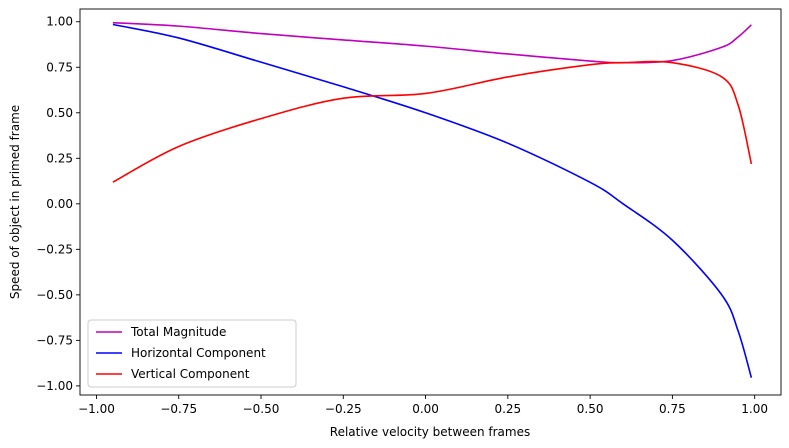  What do you see at coordinates (178, 409) in the screenshot?
I see `x-tick-label: −0.75` at bounding box center [178, 409].